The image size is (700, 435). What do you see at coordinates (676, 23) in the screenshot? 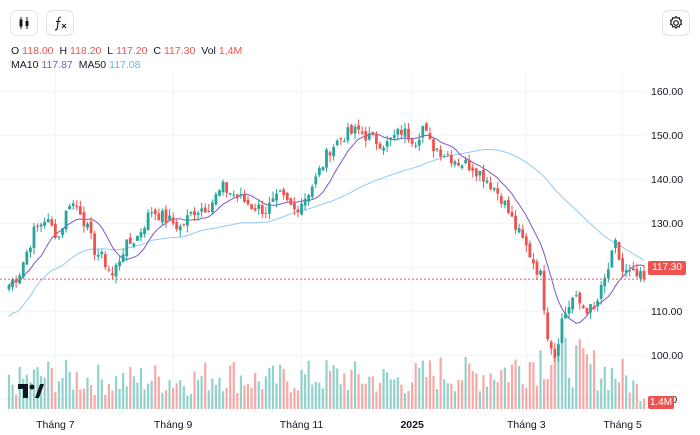
I see `settings-button` at bounding box center [676, 23].